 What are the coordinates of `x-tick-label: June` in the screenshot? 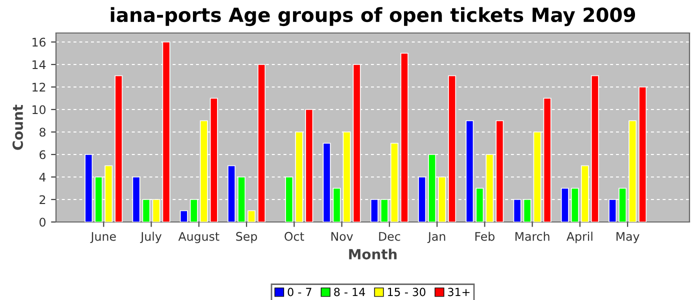 It's located at (103, 238).